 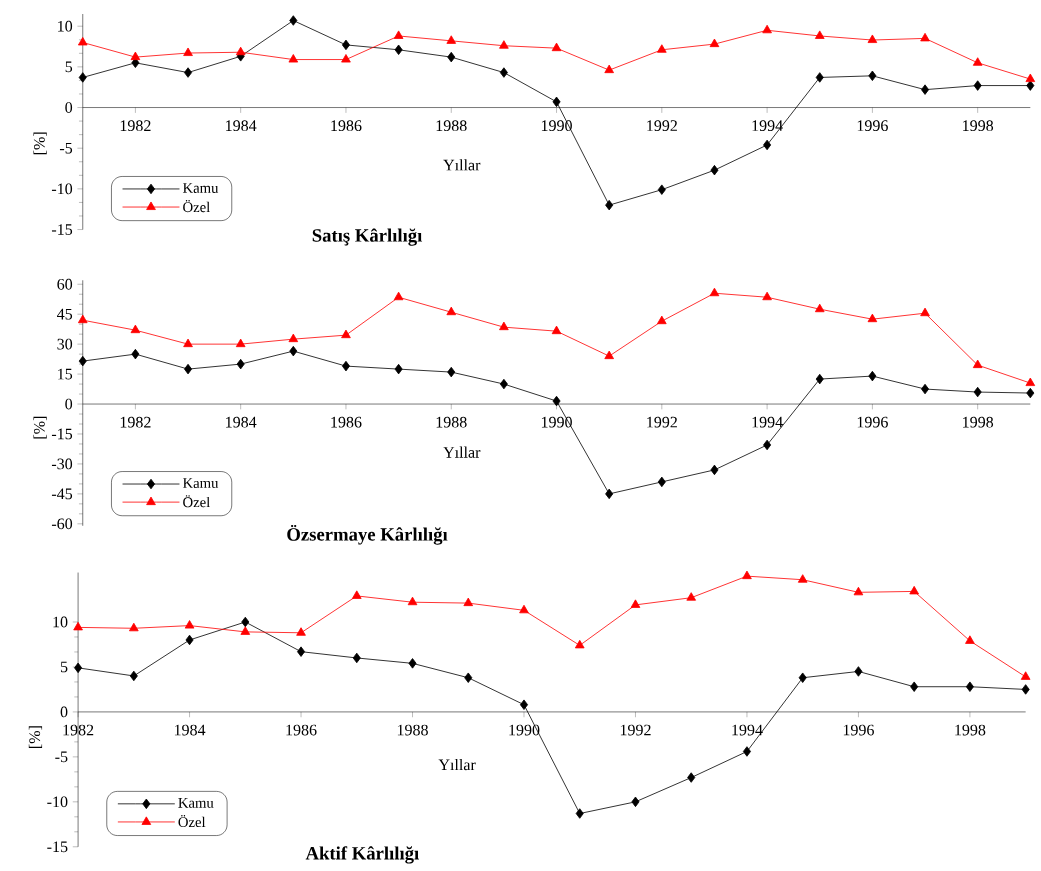 What do you see at coordinates (190, 730) in the screenshot?
I see `x-tick-label: 1984` at bounding box center [190, 730].